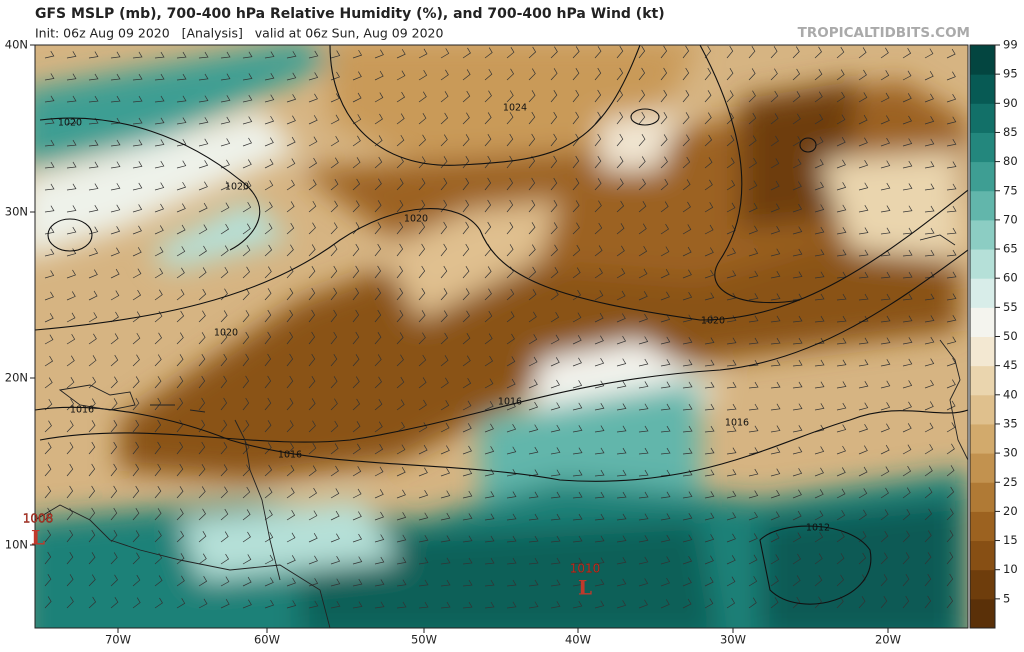 The width and height of the screenshot is (1024, 652). What do you see at coordinates (1010, 103) in the screenshot?
I see `colorbar-label: 90` at bounding box center [1010, 103].